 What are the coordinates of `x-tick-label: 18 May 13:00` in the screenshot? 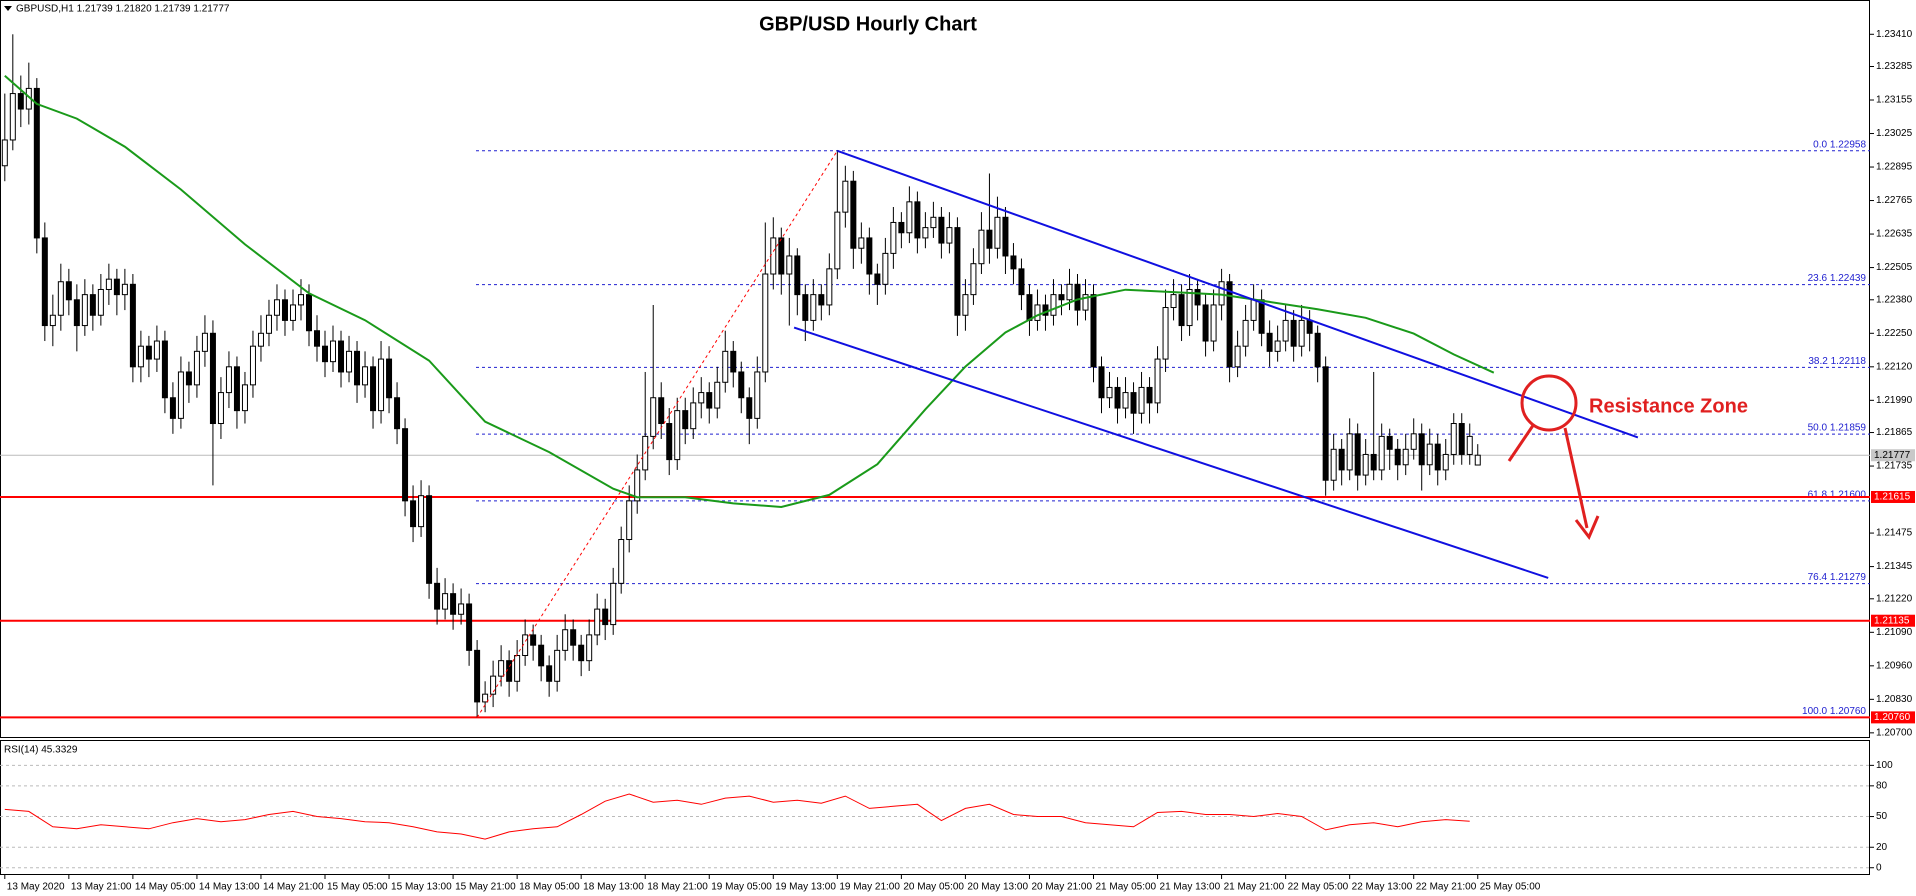 It's located at (613, 887).